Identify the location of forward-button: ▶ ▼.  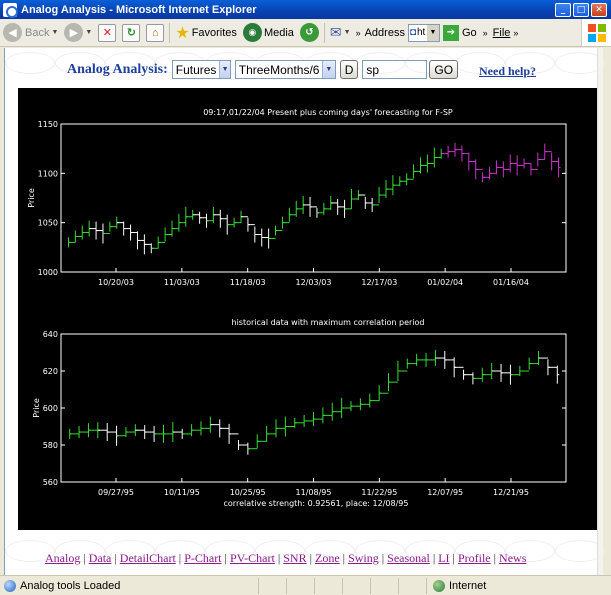
(78, 33).